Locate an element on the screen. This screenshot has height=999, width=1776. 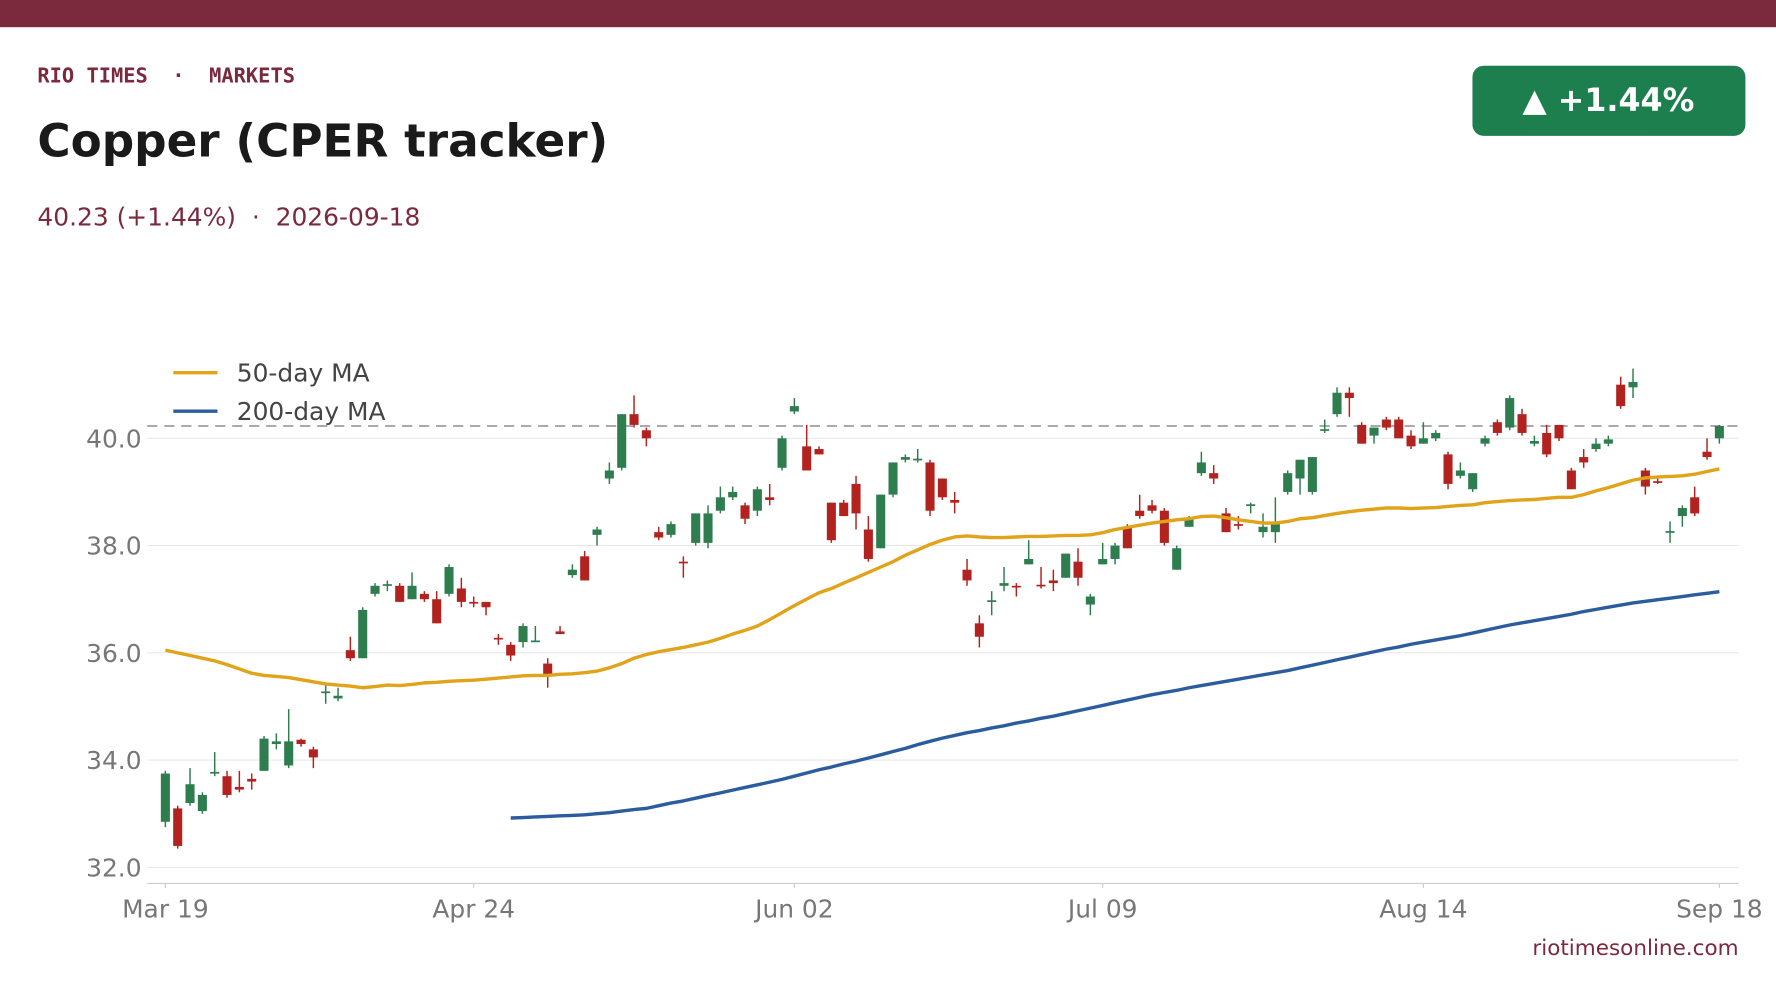
legend-label: 50-day MA is located at coordinates (303, 373).